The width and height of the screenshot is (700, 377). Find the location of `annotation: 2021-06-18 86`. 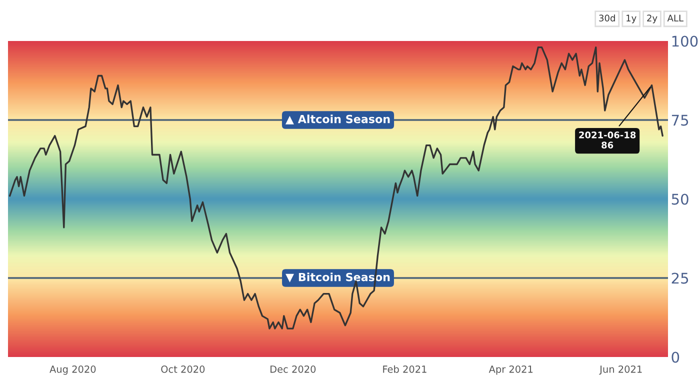

annotation: 2021-06-18 86 is located at coordinates (607, 140).